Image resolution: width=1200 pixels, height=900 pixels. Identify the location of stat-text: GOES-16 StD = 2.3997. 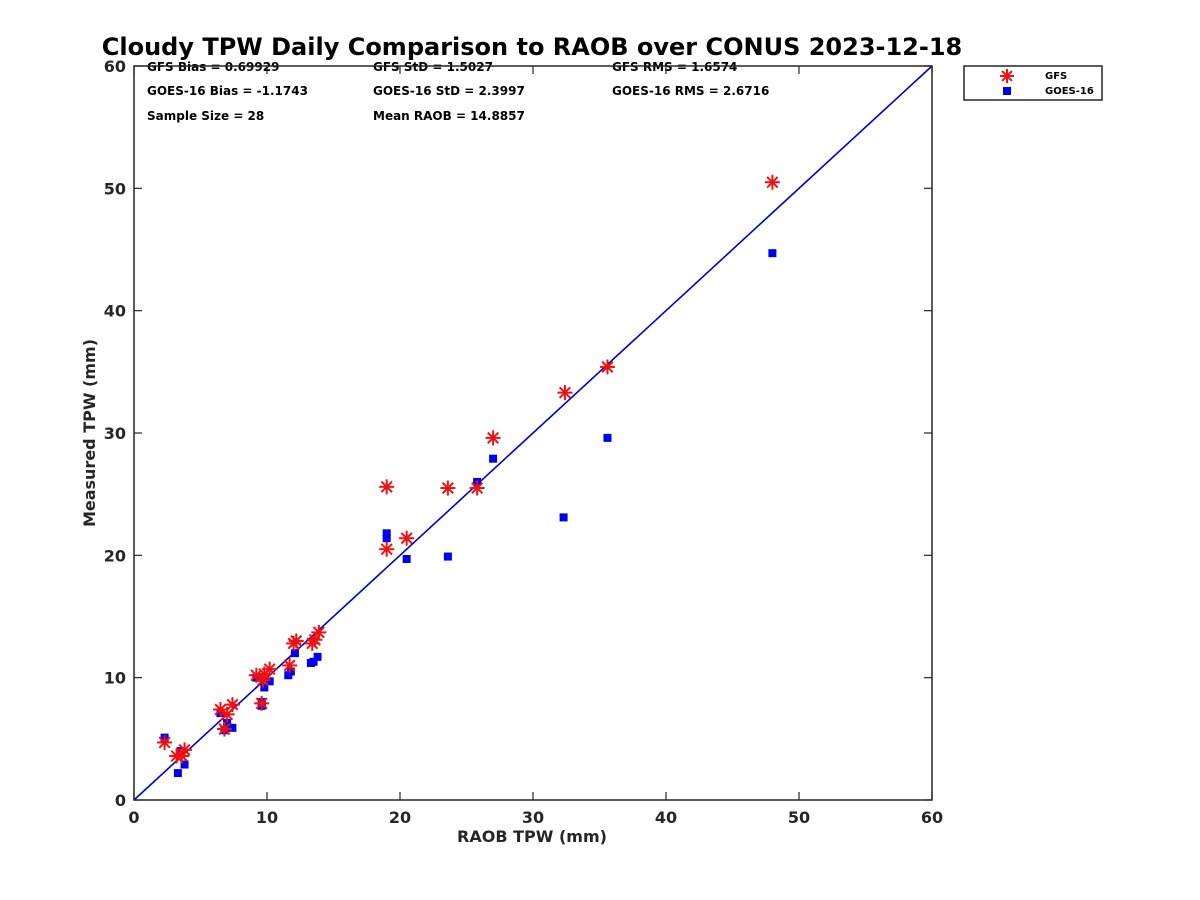
(449, 91).